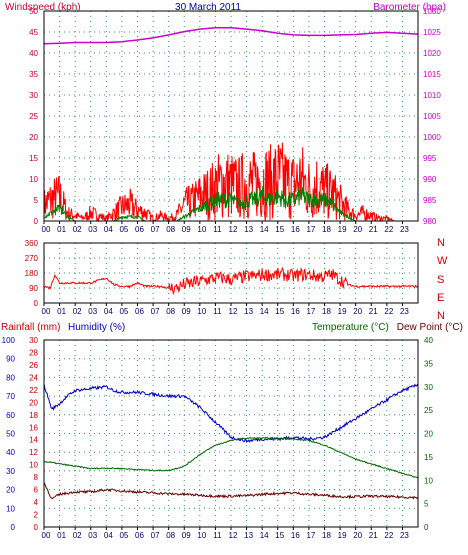  I want to click on wind-x-tick-label: 01, so click(61, 229).